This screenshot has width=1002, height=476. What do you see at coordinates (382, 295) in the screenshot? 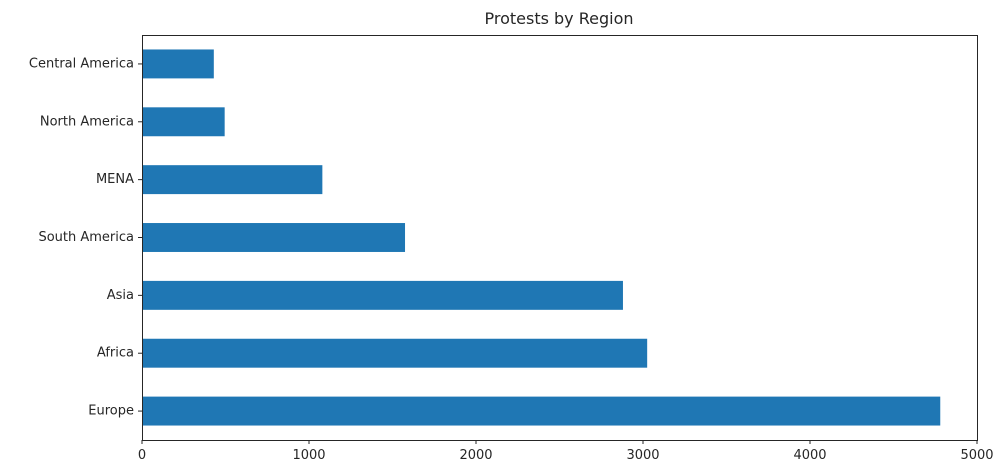
I see `bar-asia` at bounding box center [382, 295].